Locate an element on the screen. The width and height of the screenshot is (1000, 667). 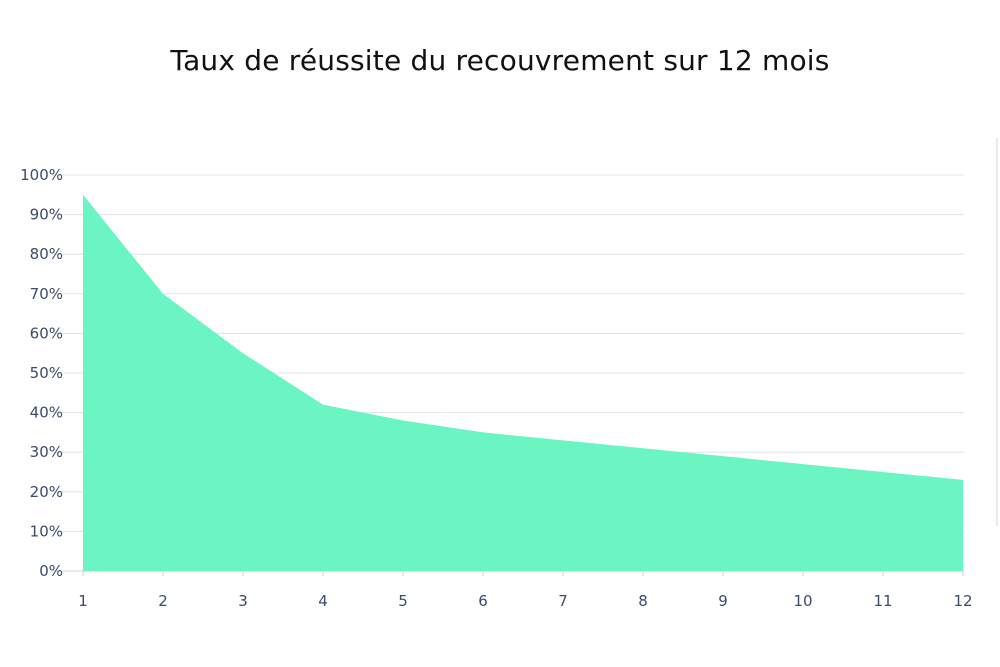
x-tick-label: 5 is located at coordinates (403, 601).